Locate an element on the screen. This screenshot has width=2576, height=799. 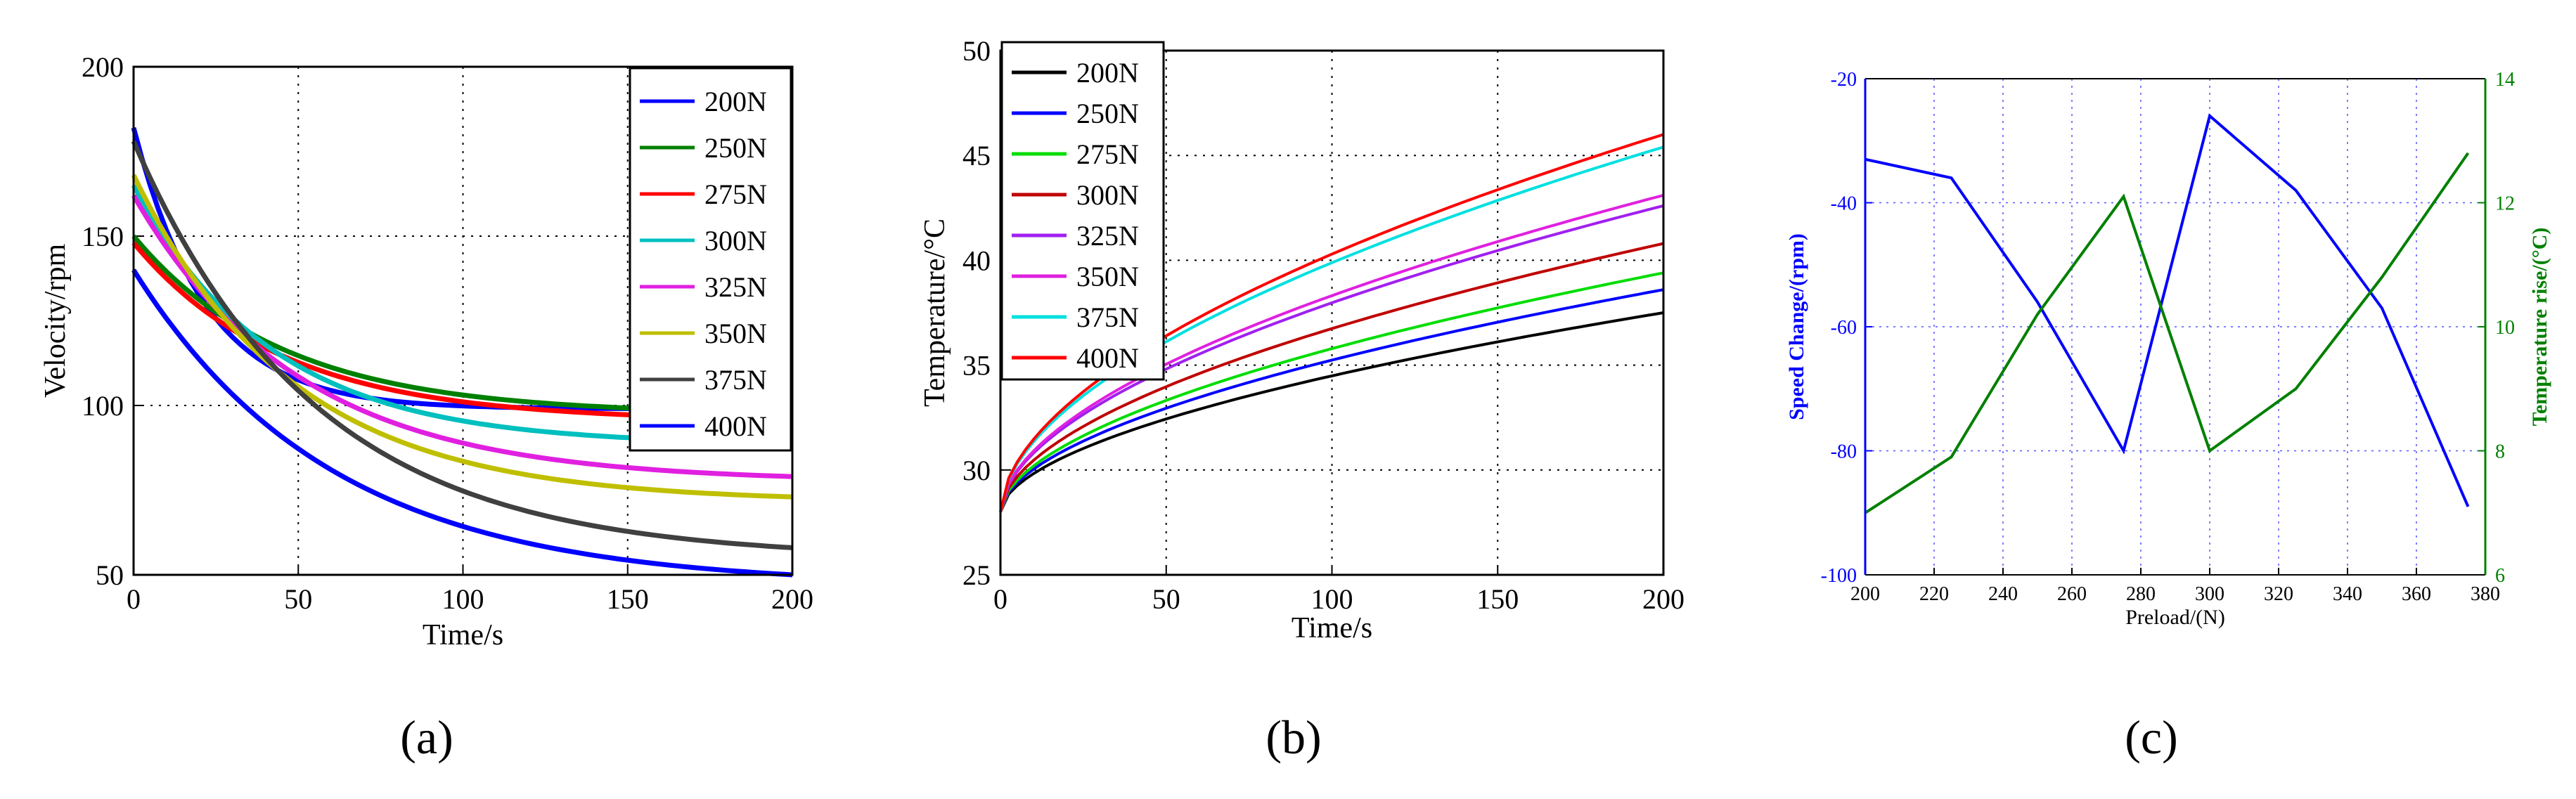
y-tick-label: 40 is located at coordinates (976, 260).